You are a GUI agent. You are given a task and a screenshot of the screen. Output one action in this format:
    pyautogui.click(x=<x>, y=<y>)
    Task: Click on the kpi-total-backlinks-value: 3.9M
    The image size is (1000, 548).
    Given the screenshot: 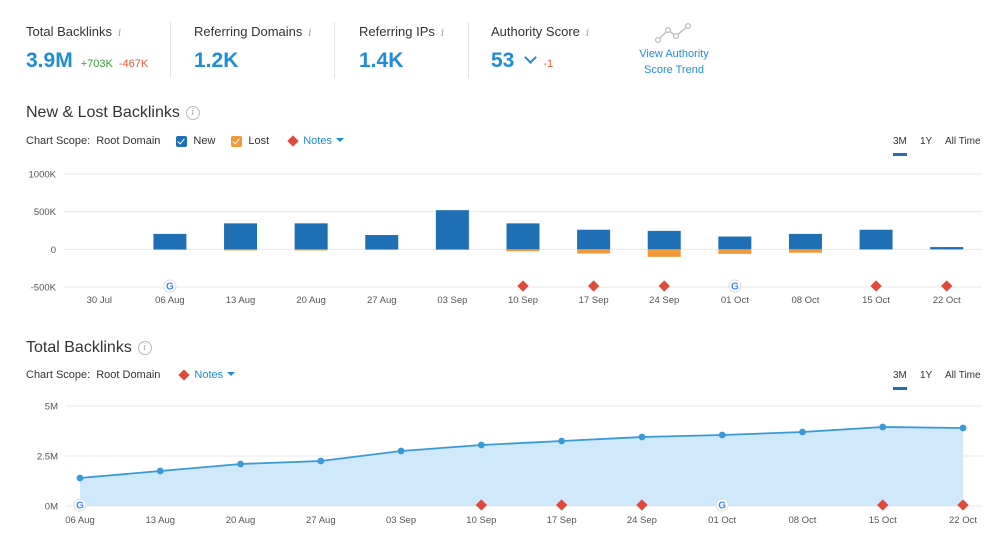 What is the action you would take?
    pyautogui.click(x=49, y=60)
    